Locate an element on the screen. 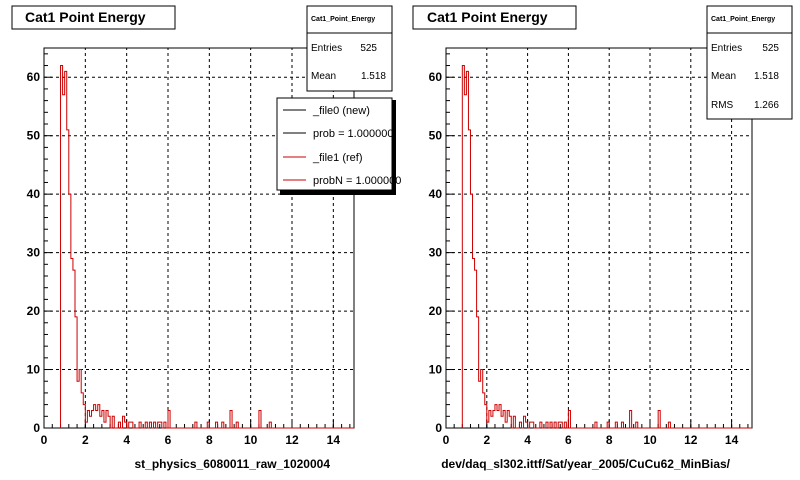  right-stats-title: Cat1_Point_Energy is located at coordinates (743, 19).